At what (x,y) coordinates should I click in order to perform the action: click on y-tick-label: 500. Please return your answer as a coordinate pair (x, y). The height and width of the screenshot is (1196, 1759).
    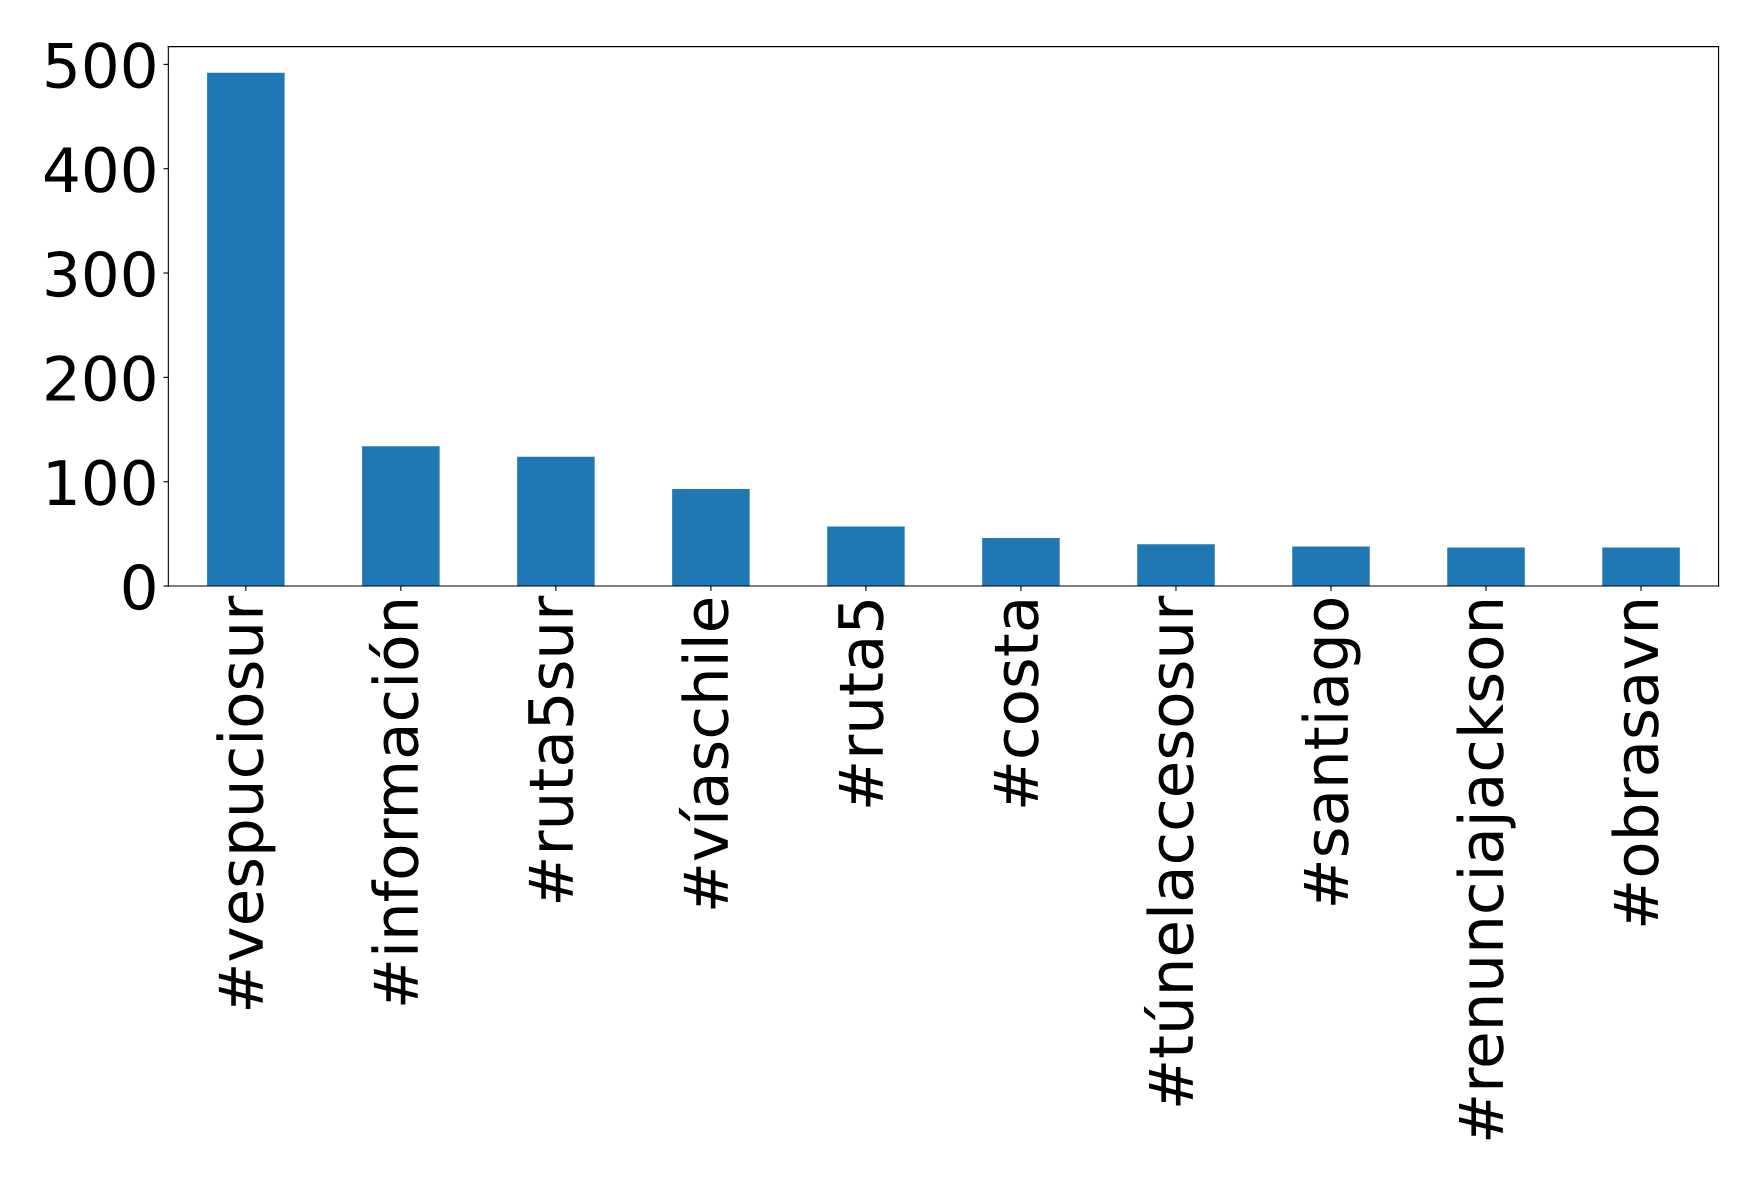
    Looking at the image, I should click on (100, 65).